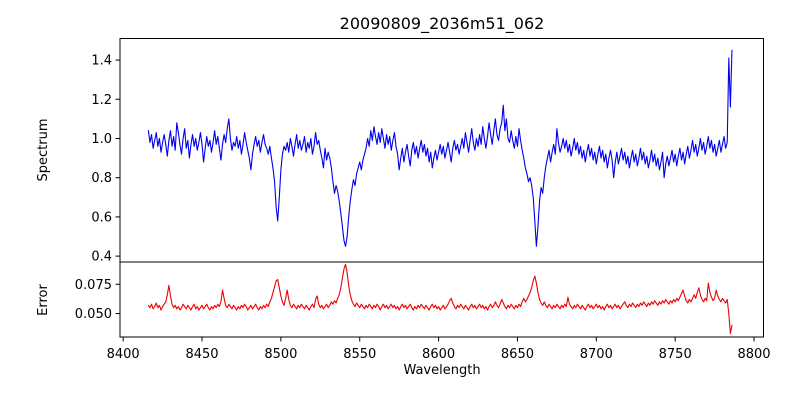 The width and height of the screenshot is (800, 400). What do you see at coordinates (441, 370) in the screenshot?
I see `x-axis-label: Wavelength` at bounding box center [441, 370].